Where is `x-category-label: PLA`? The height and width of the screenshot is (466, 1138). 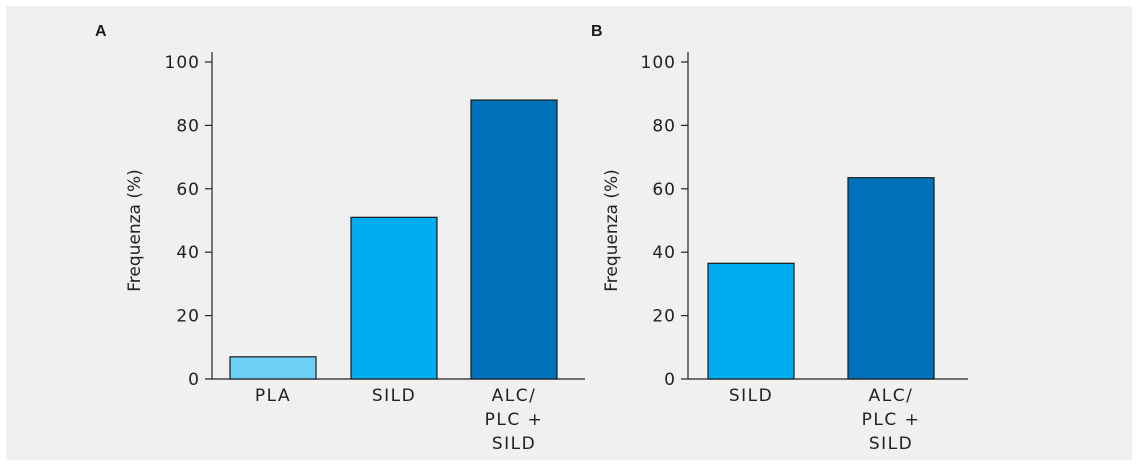 x-category-label: PLA is located at coordinates (273, 396).